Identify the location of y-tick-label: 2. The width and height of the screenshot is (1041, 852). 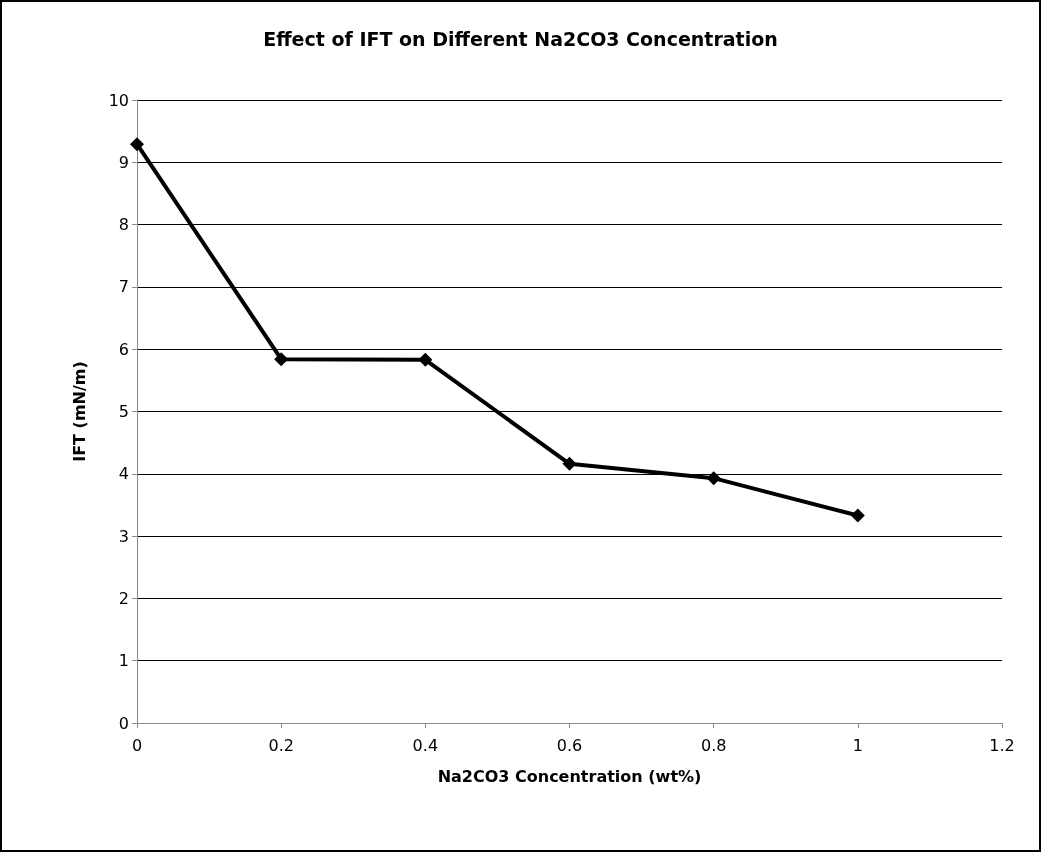
(123, 598).